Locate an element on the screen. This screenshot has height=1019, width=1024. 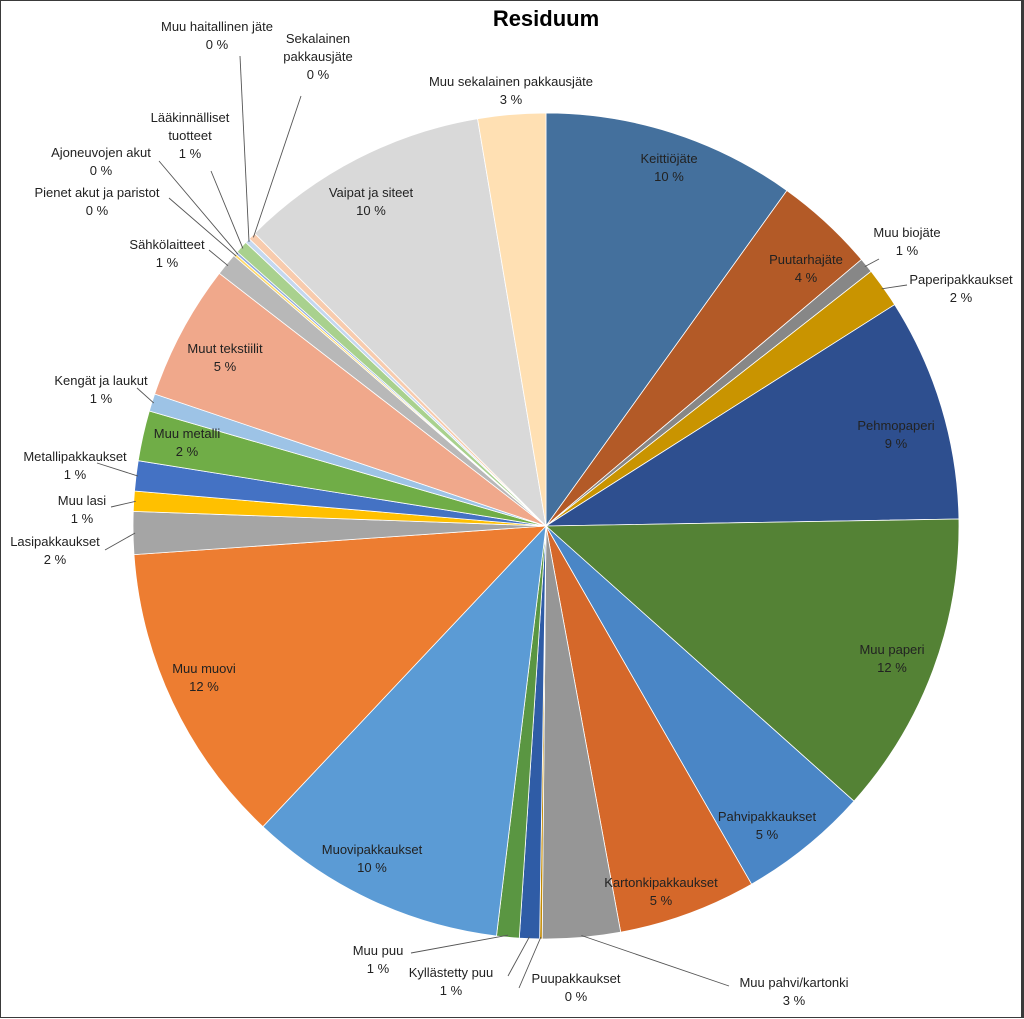
slice-name-label: Pahvipakkaukset is located at coordinates (767, 816).